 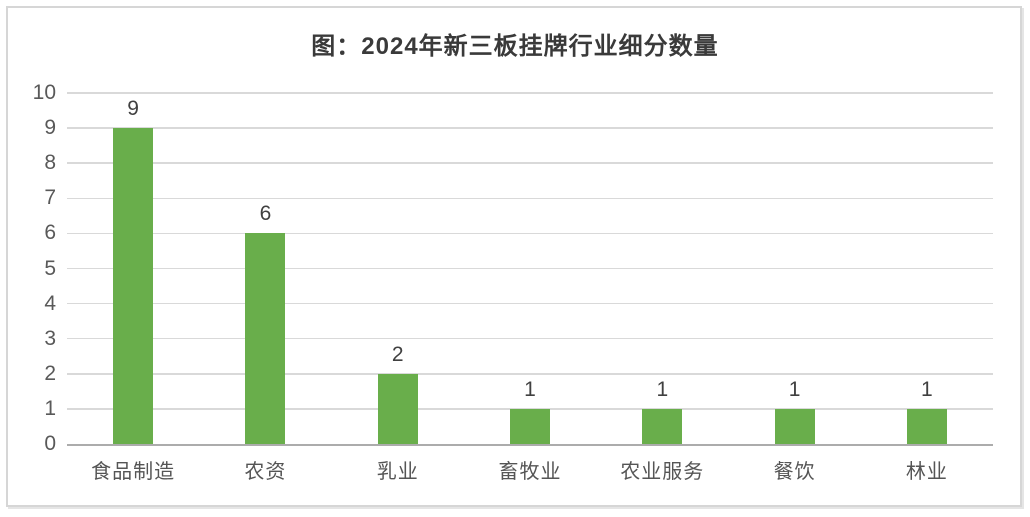 What do you see at coordinates (662, 472) in the screenshot?
I see `category-label-农业服务: 农业服务` at bounding box center [662, 472].